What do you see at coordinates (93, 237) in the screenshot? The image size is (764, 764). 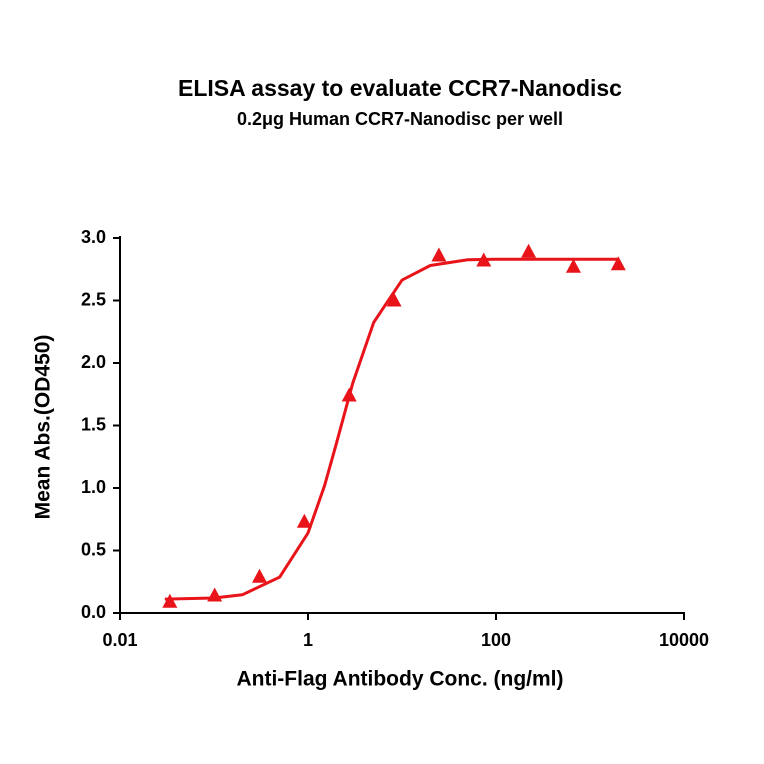 I see `y-tick-label: 3.0` at bounding box center [93, 237].